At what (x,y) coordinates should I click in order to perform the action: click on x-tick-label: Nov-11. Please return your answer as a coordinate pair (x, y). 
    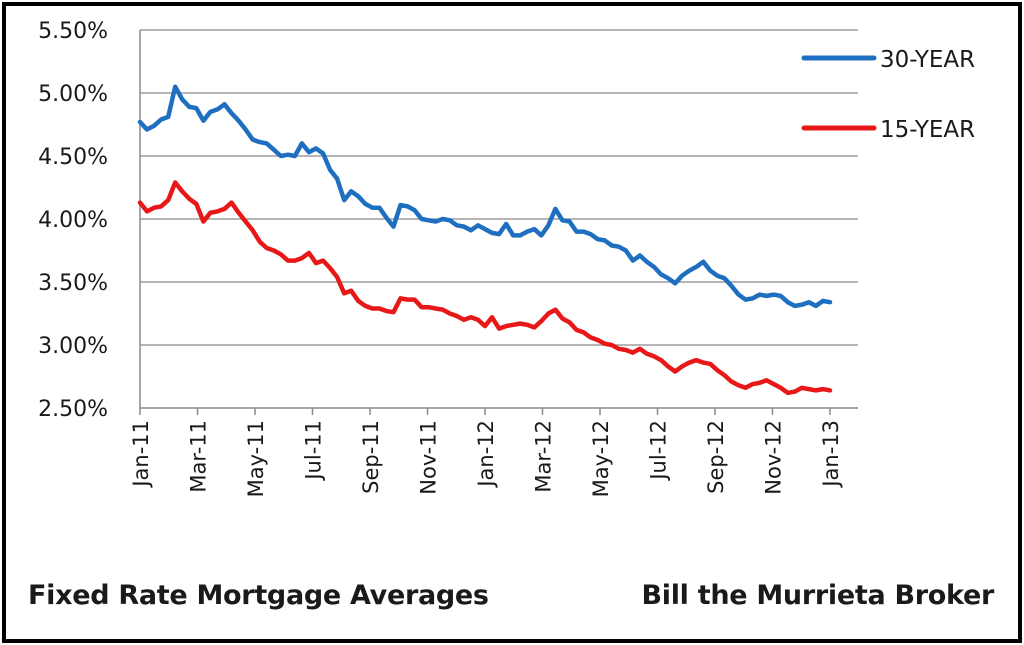
    Looking at the image, I should click on (429, 457).